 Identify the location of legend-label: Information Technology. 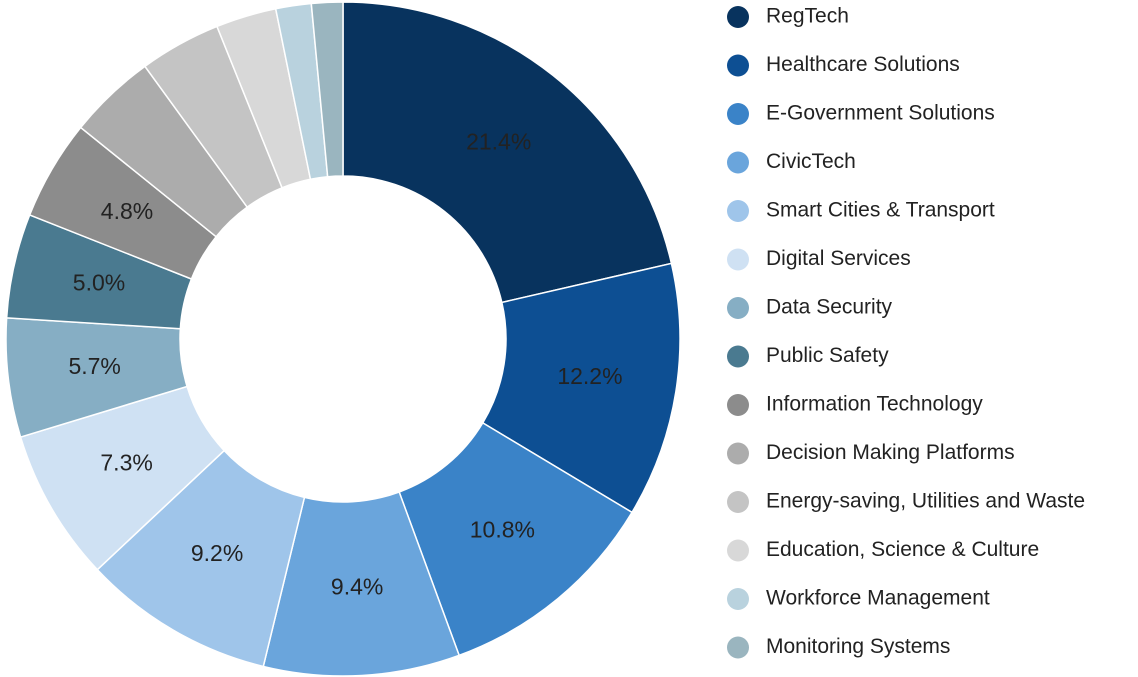
(874, 404).